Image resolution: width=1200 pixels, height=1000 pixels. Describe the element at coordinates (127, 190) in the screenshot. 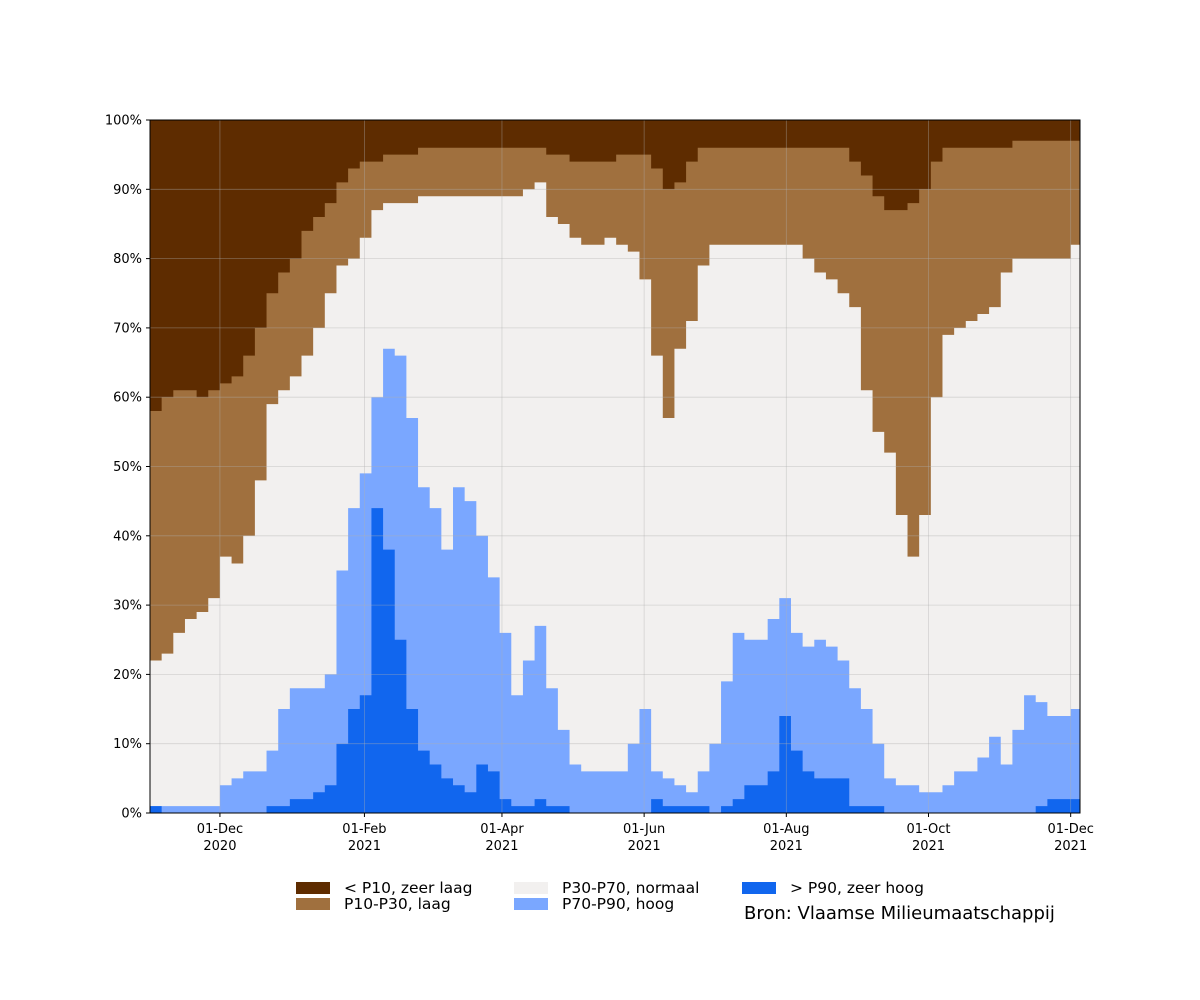

I see `y-tick-label: 90%` at that location.